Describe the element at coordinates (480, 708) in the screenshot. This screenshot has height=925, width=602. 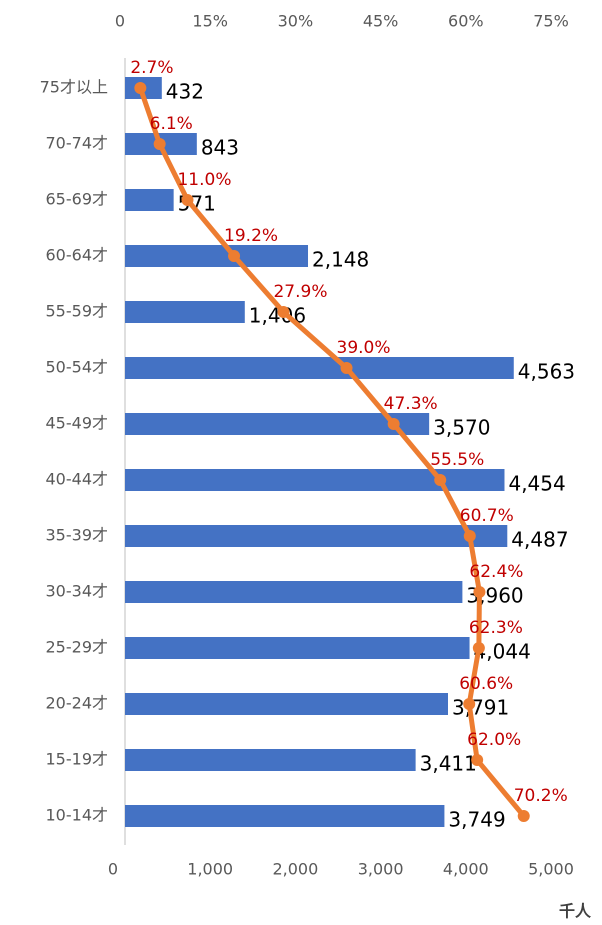
I see `value-label: 3,791` at that location.